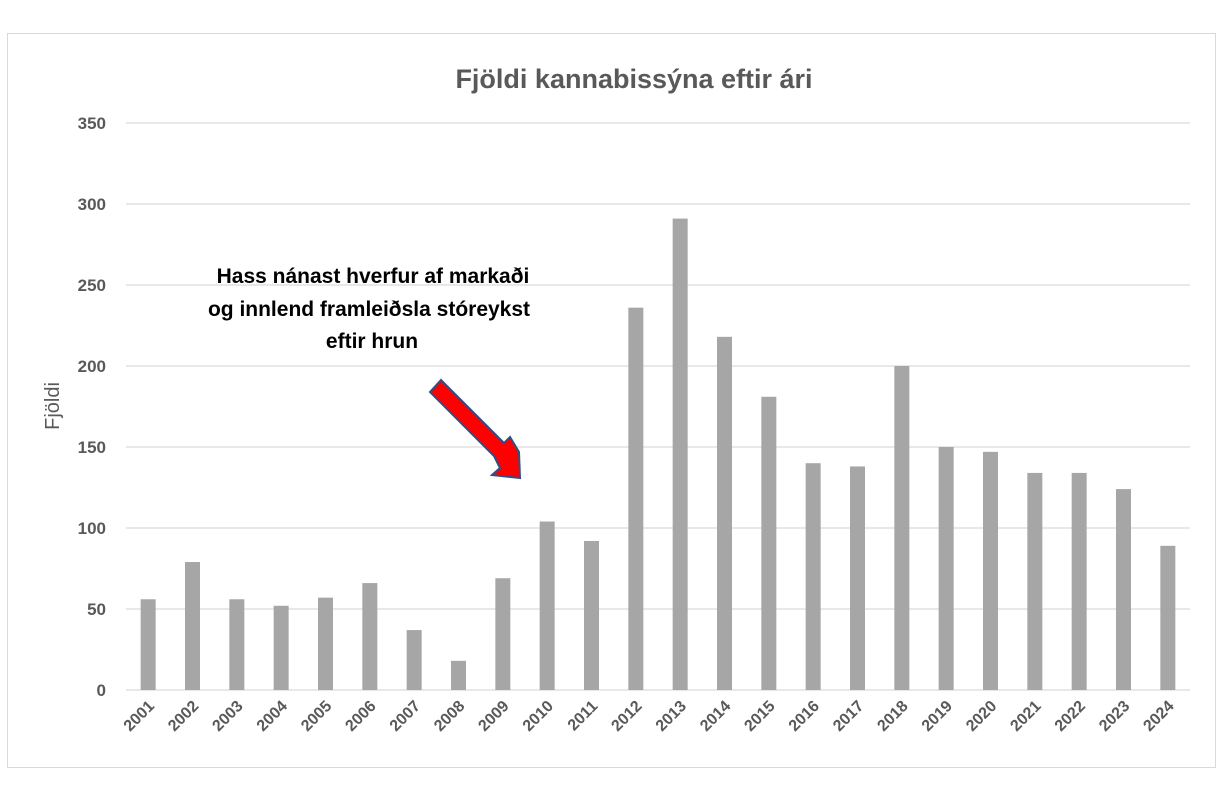 The height and width of the screenshot is (795, 1221). Describe the element at coordinates (946, 568) in the screenshot. I see `bar-2019` at that location.